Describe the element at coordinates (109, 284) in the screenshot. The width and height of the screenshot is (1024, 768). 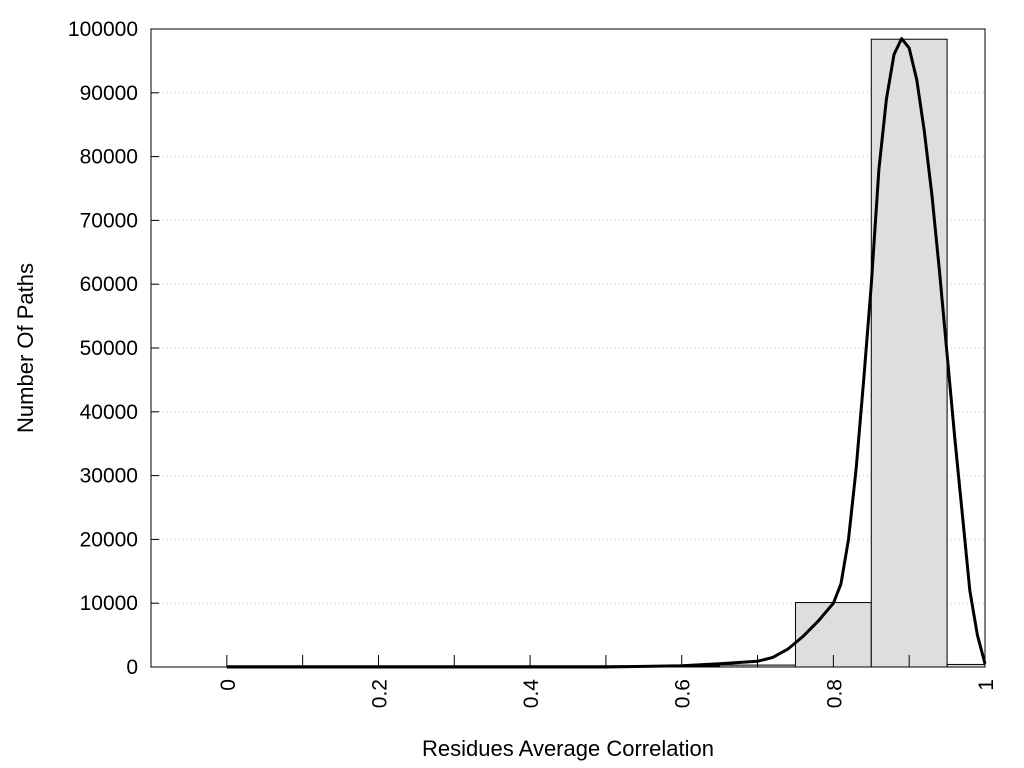
I see `y-tick-label-6: 60000` at that location.